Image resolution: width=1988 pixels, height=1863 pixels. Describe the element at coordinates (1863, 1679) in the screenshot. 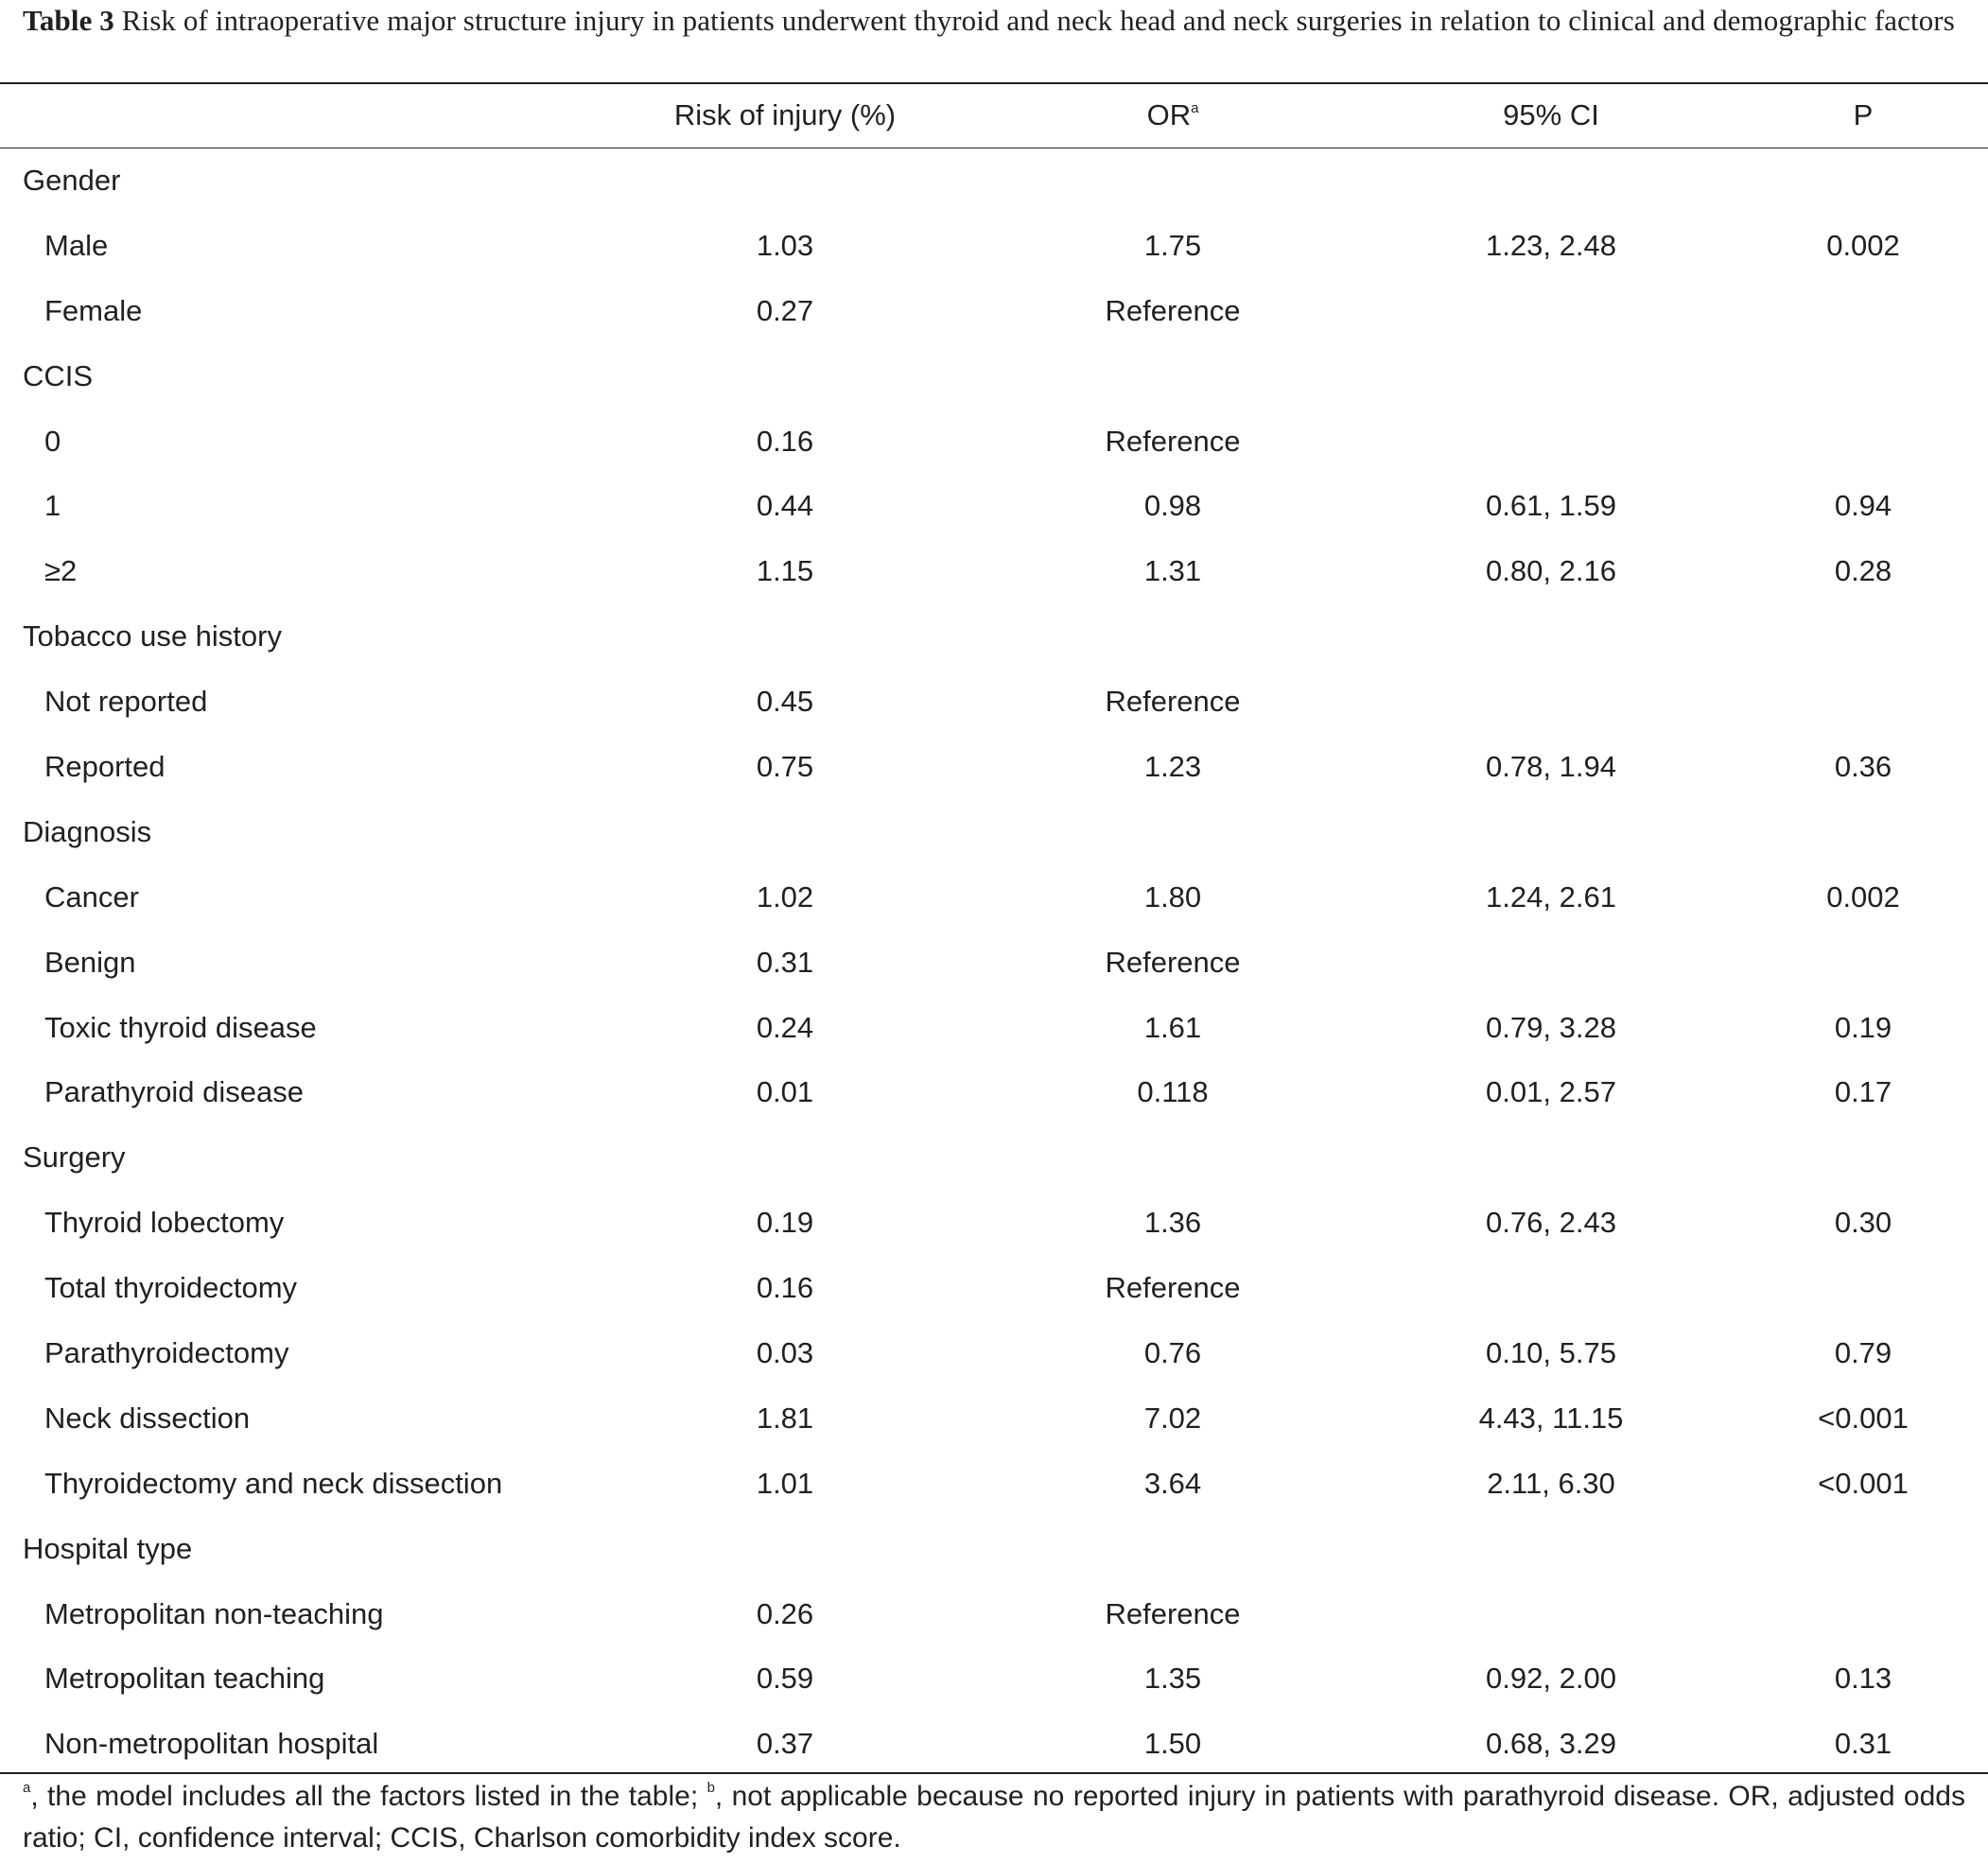

I see `cell-p: 0.13` at that location.